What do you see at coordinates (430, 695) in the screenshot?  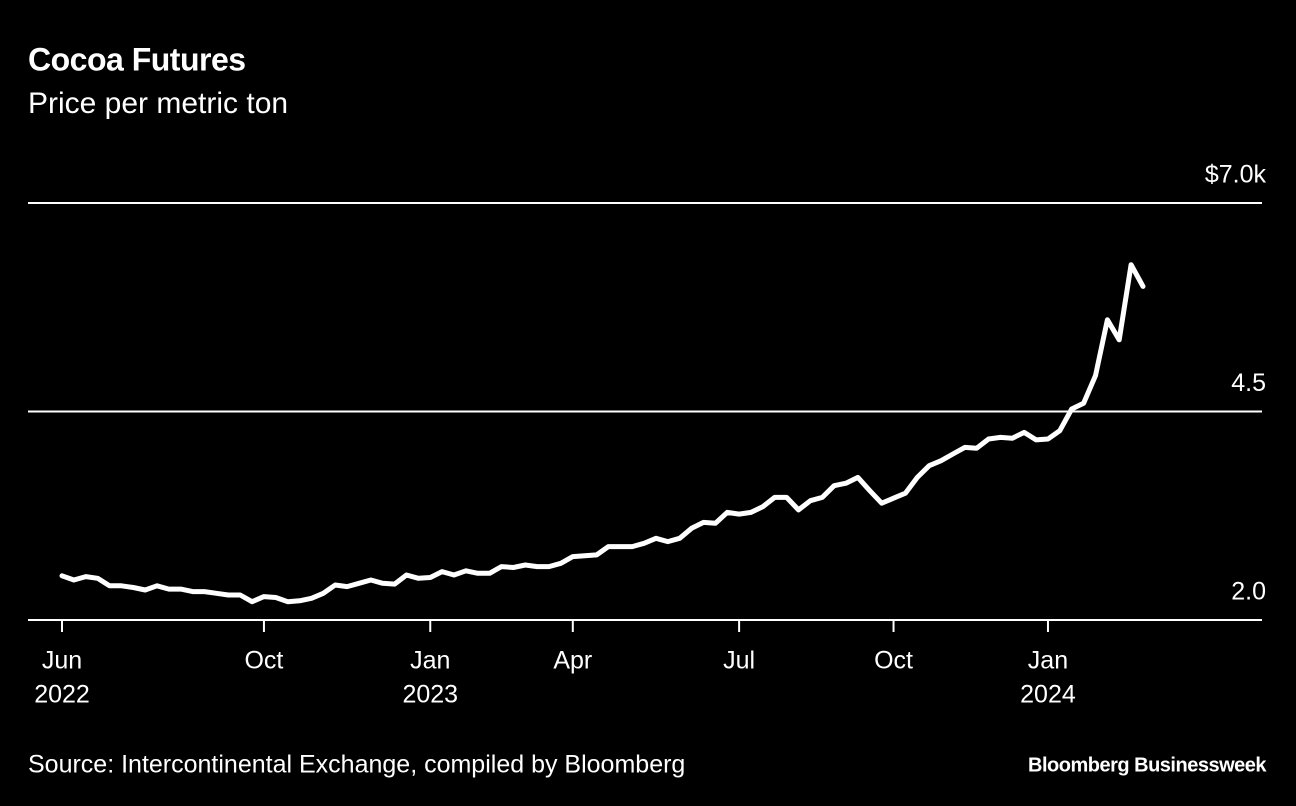 I see `x-tick-year: 2023` at bounding box center [430, 695].